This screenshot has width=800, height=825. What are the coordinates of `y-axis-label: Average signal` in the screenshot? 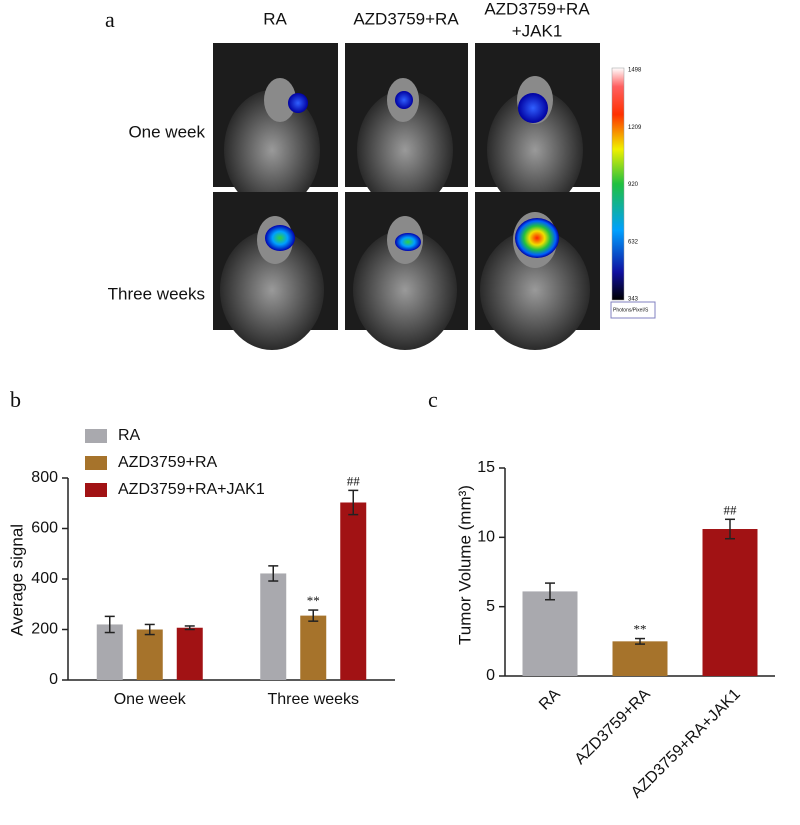 It's located at (16, 580).